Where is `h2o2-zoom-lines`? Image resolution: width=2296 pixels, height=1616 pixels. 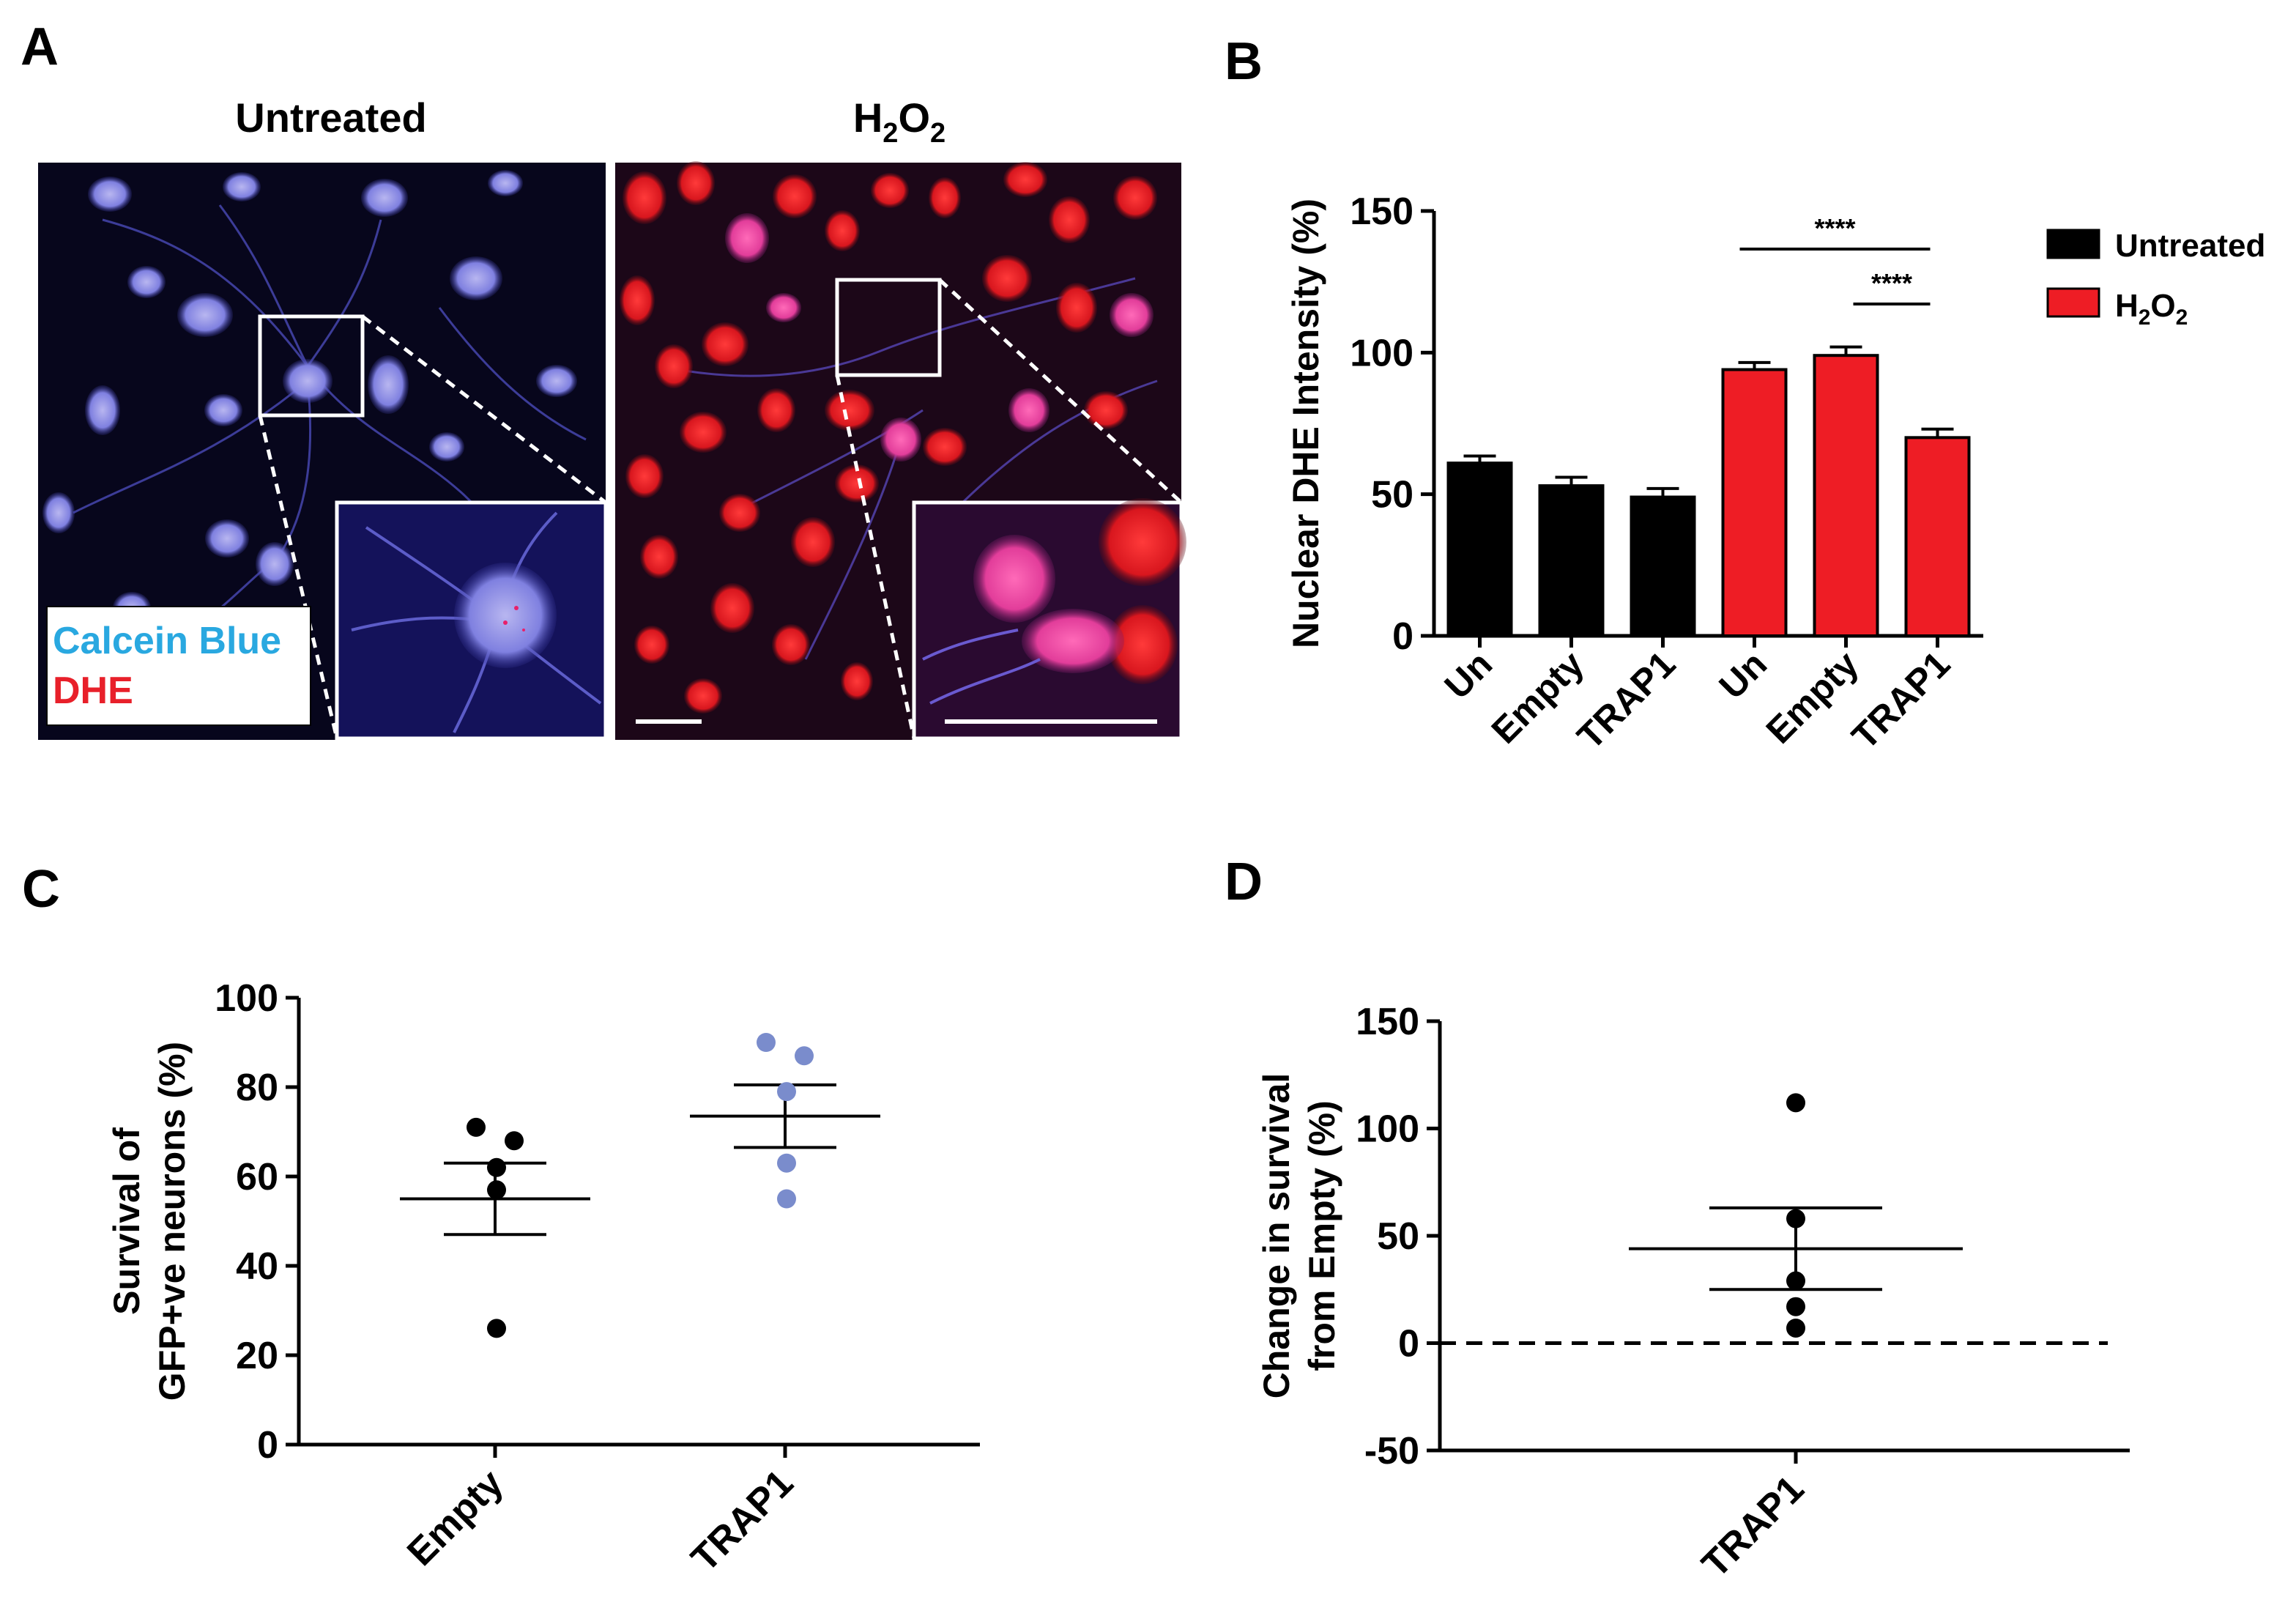
h2o2-zoom-lines is located at coordinates (1009, 508).